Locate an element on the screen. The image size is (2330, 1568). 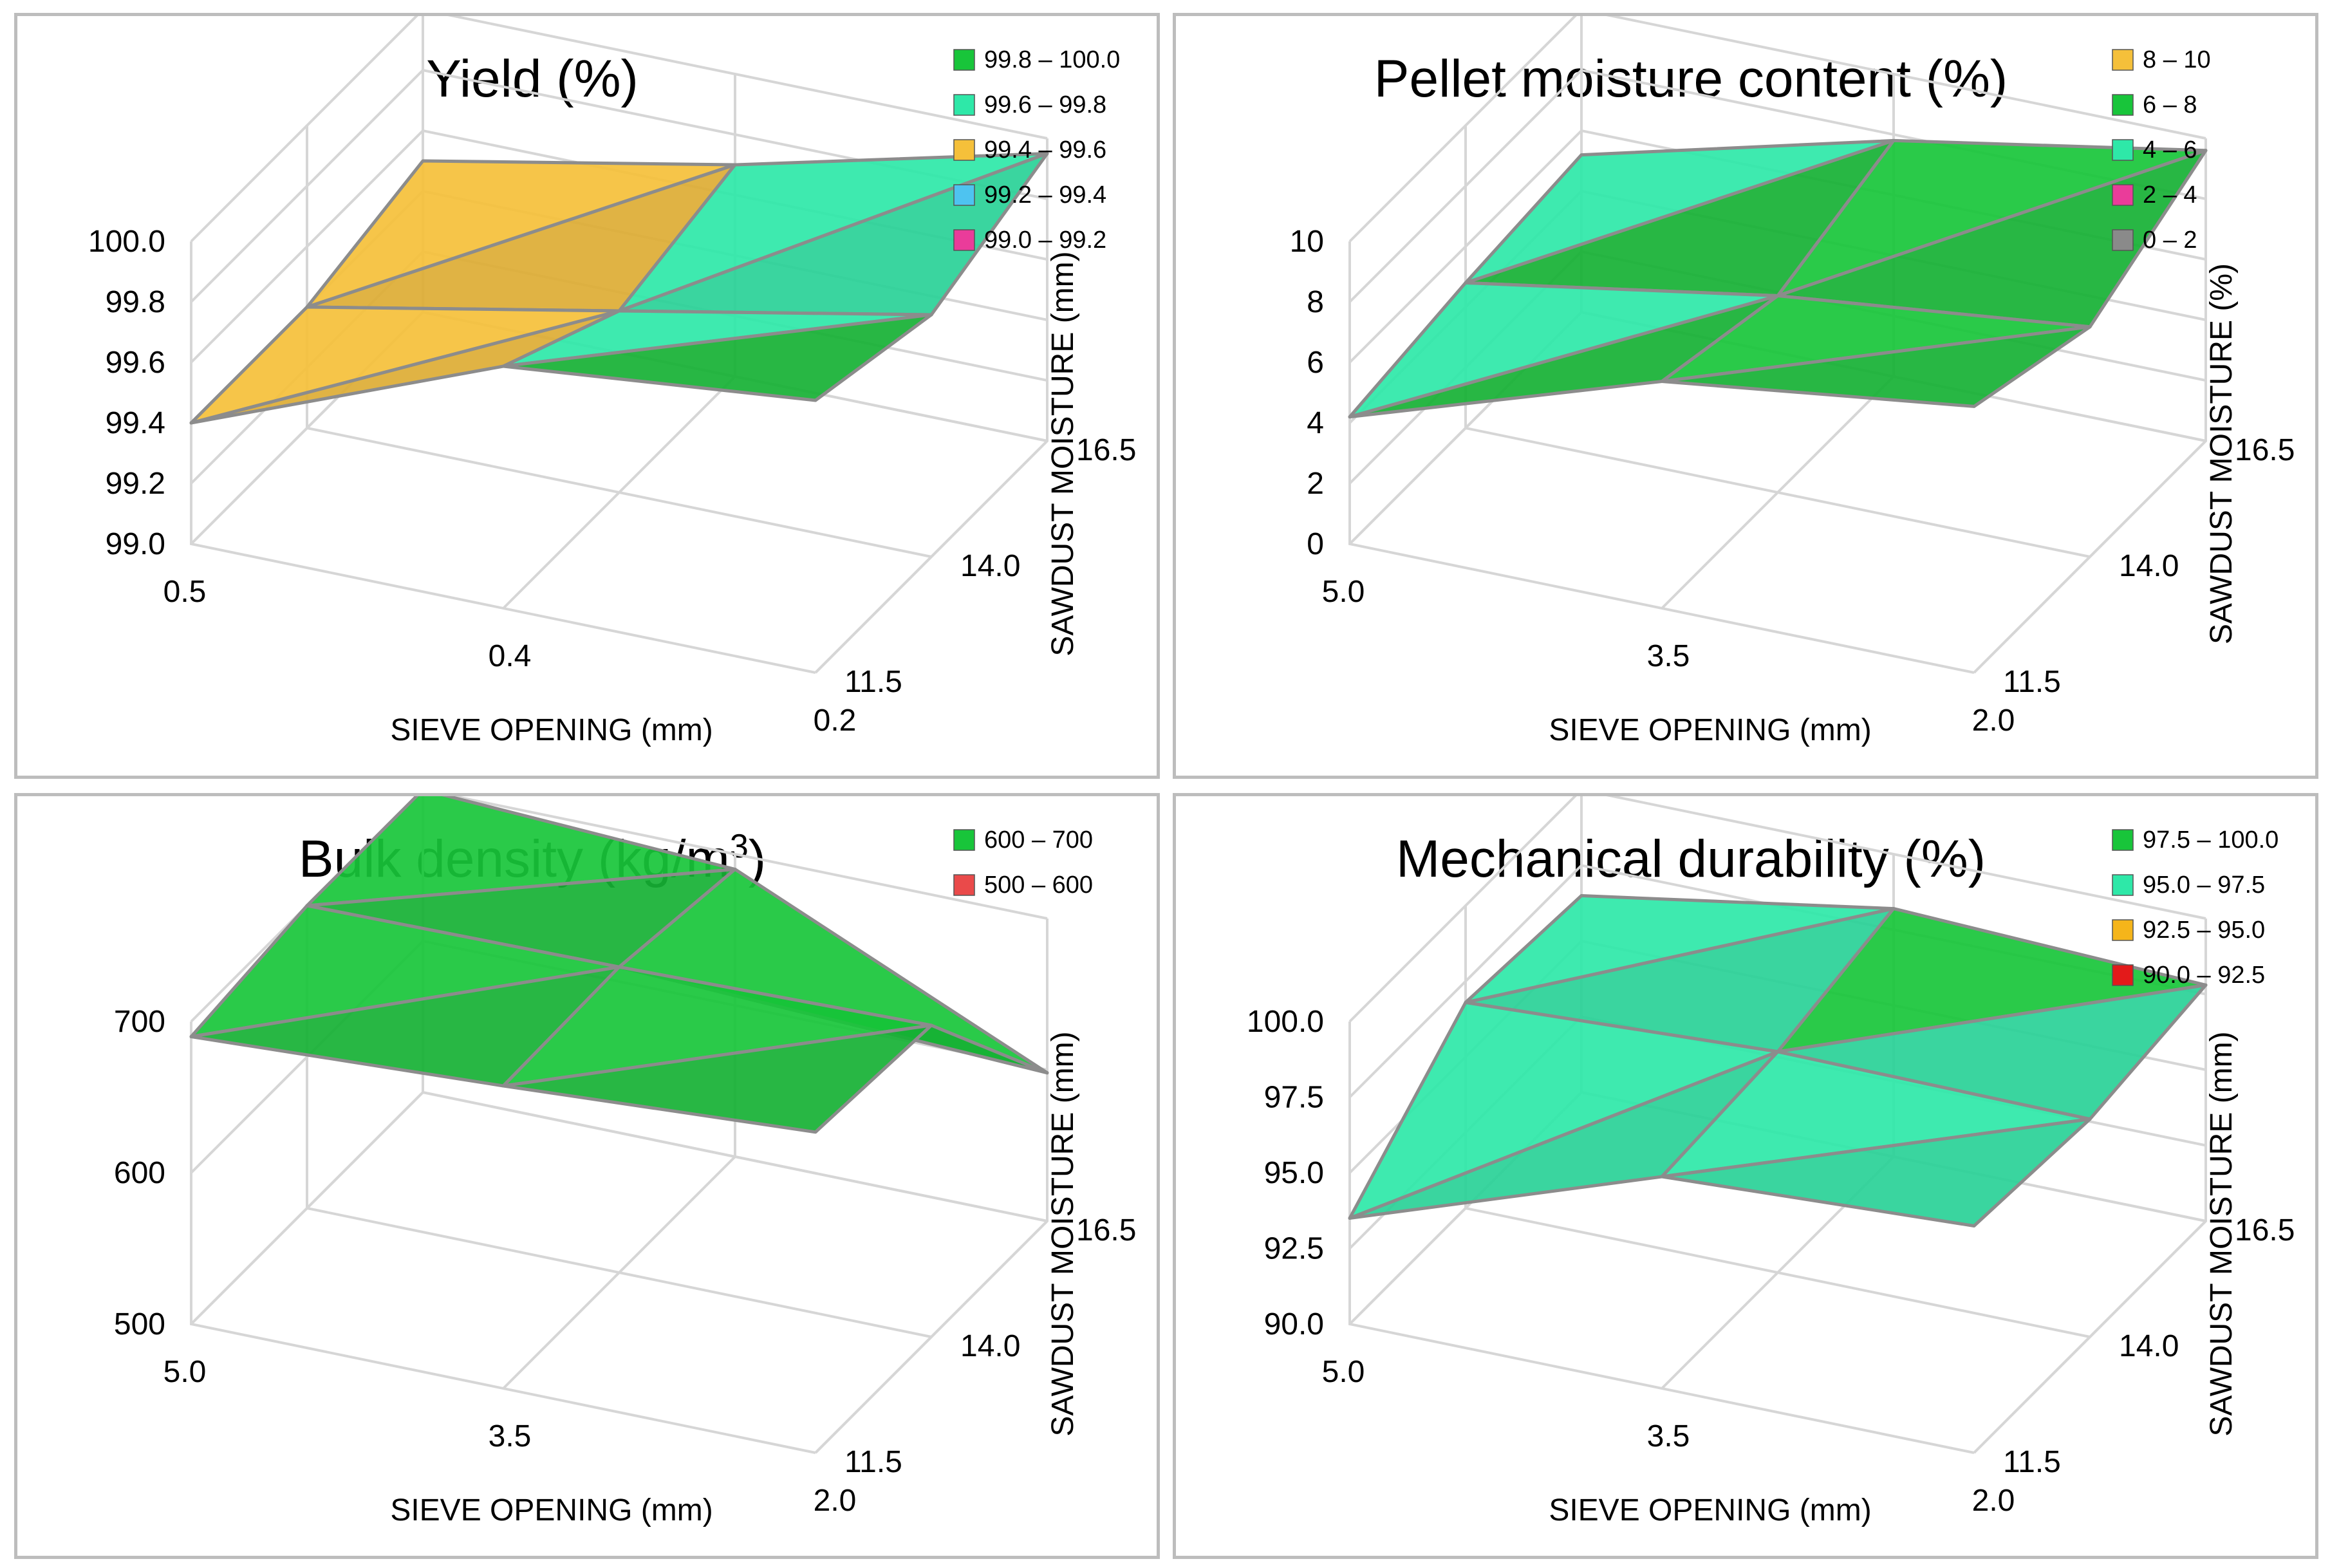
legend-label: 99.6 – 99.8 is located at coordinates (1045, 104).